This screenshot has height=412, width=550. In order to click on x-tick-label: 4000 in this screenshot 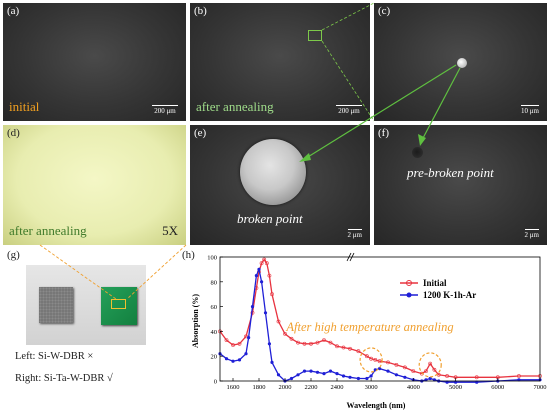, I will do `click(413, 387)`.